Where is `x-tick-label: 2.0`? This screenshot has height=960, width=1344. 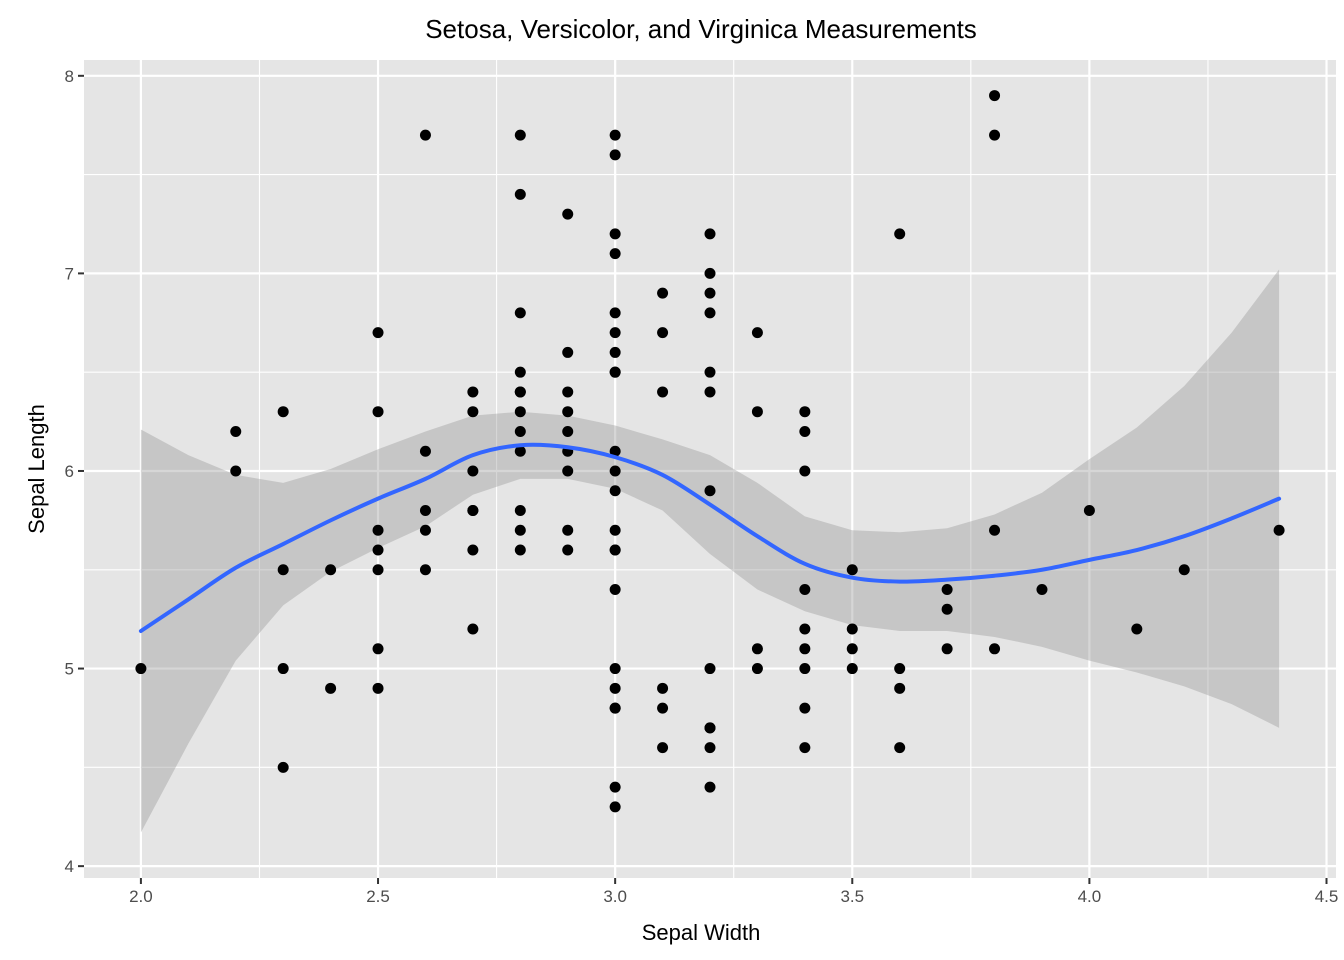 x-tick-label: 2.0 is located at coordinates (141, 896).